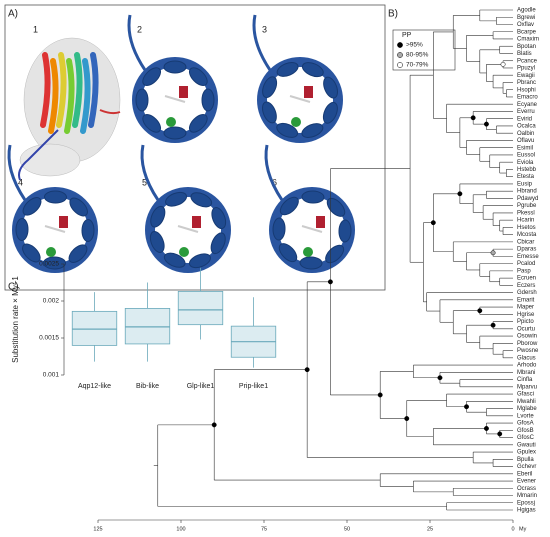  I want to click on taxon-label: Ocrass, so click(526, 489).